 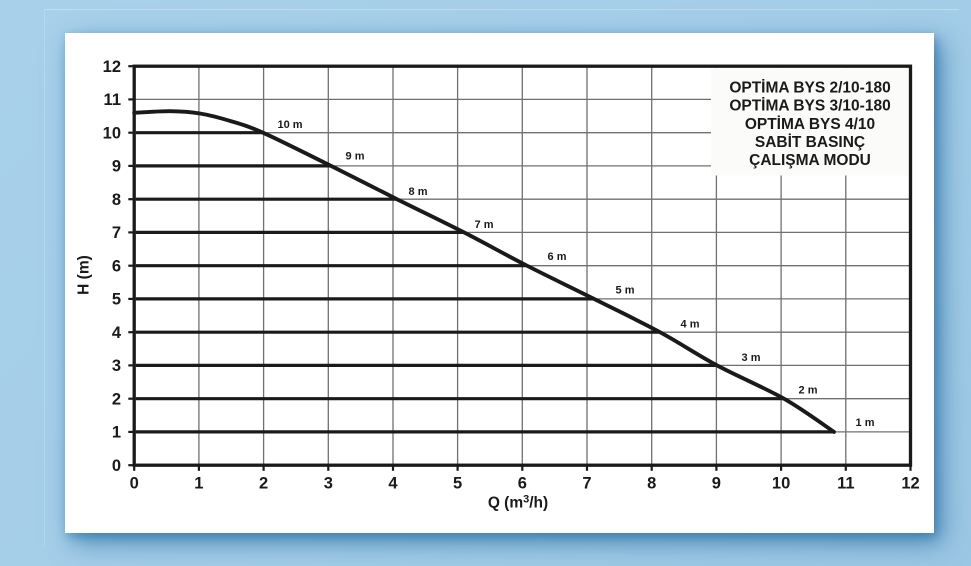 I want to click on svg-text: 4 m, so click(x=690, y=324).